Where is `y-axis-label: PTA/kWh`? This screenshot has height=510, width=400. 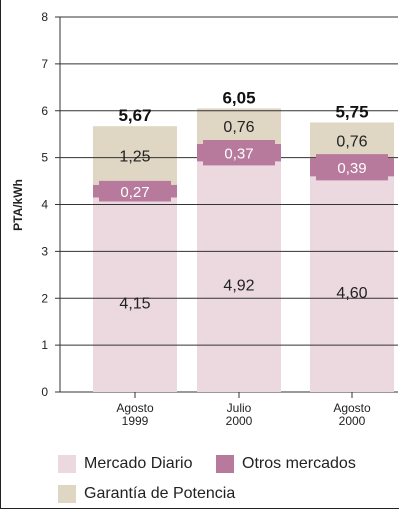
y-axis-label: PTA/kWh is located at coordinates (18, 205).